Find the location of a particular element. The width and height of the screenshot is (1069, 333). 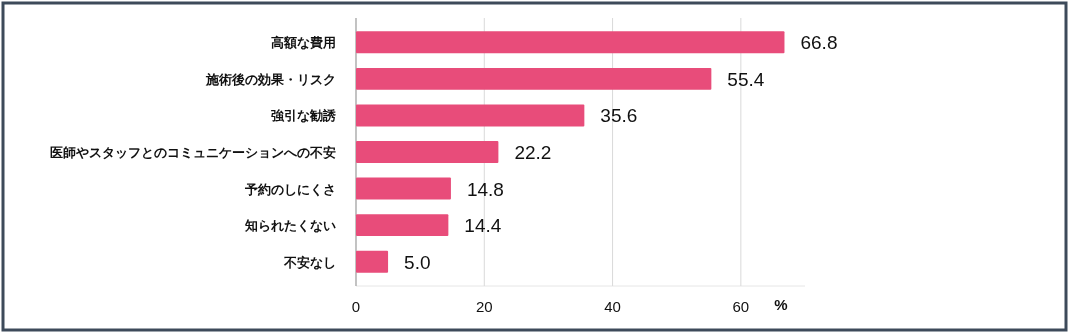

x-tick-label: 40 is located at coordinates (612, 306).